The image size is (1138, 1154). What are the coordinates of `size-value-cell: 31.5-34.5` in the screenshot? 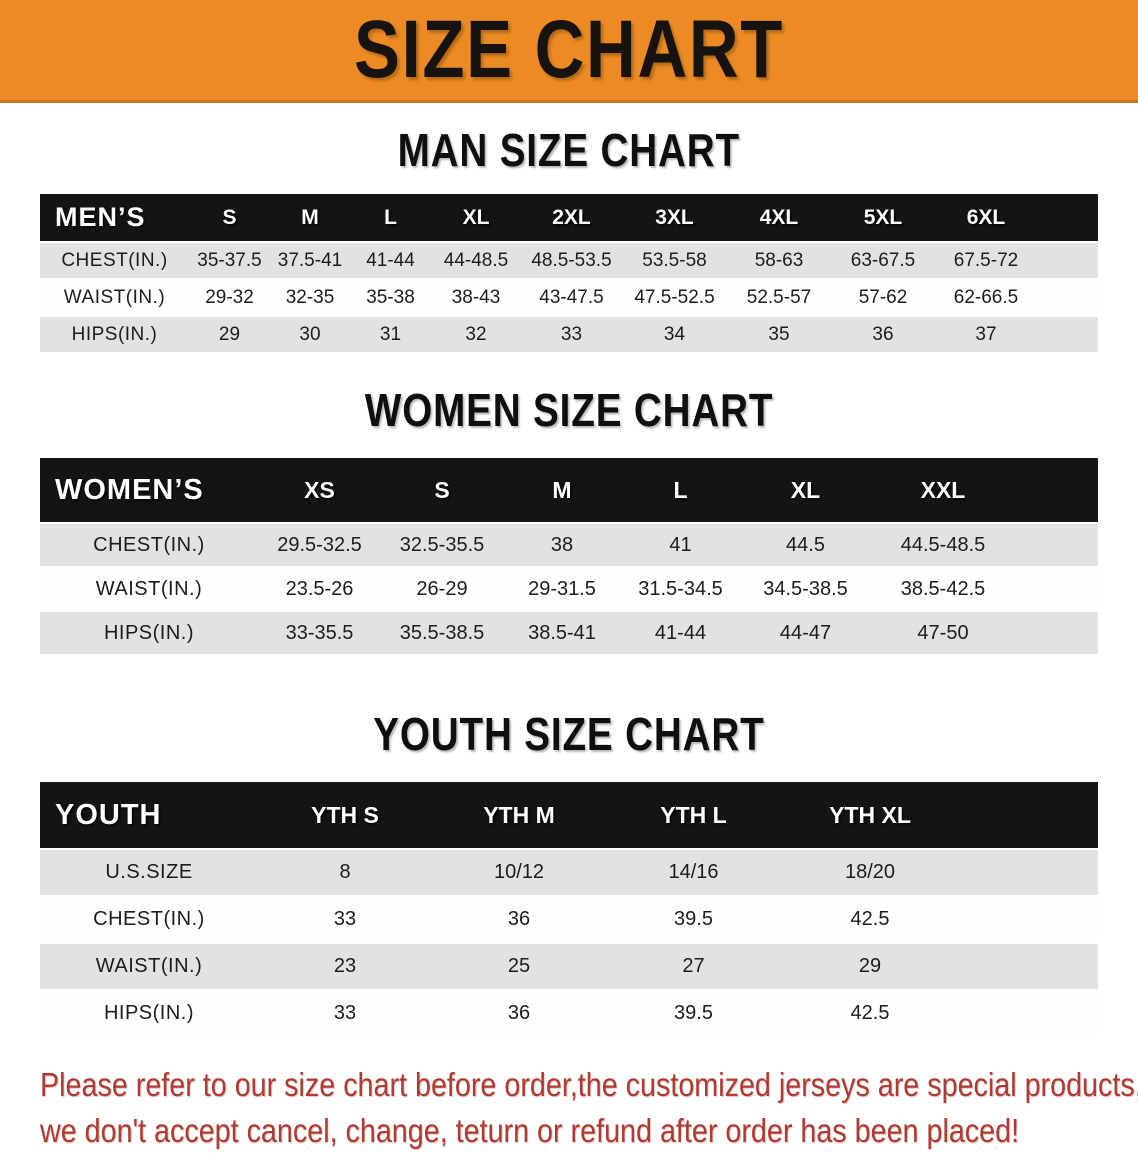 It's located at (680, 589).